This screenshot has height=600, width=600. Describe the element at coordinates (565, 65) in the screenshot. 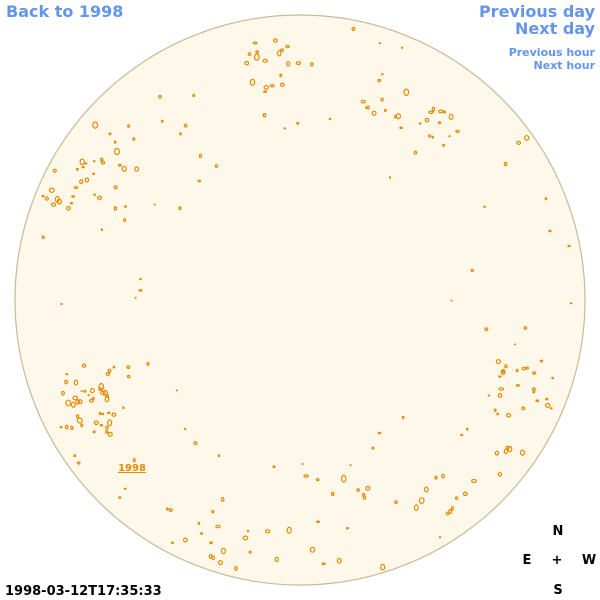

I see `next-hour-link: Next hour` at that location.